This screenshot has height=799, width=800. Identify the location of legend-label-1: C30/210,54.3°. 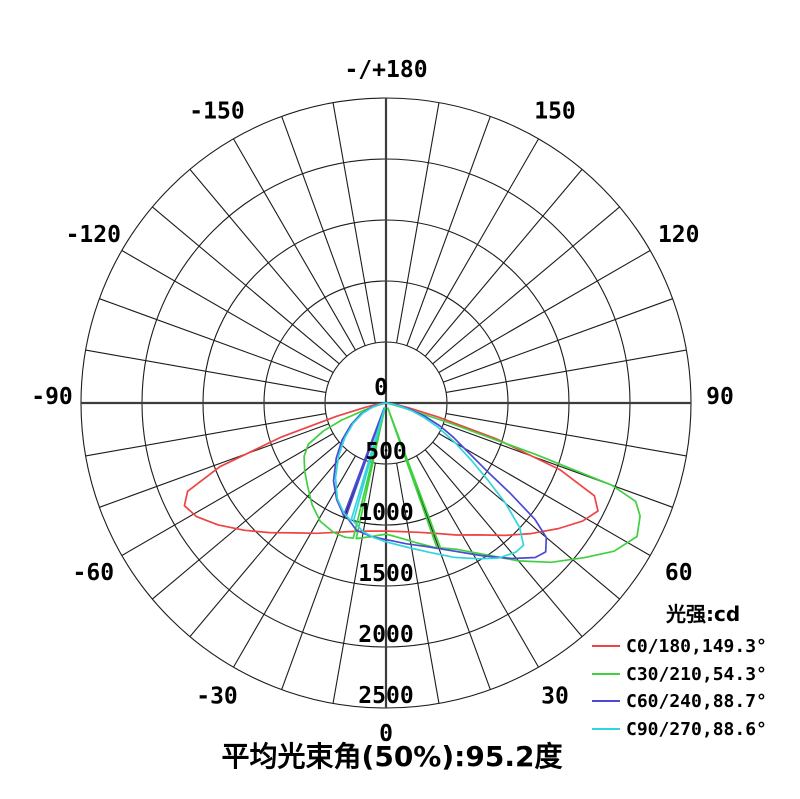
(696, 674).